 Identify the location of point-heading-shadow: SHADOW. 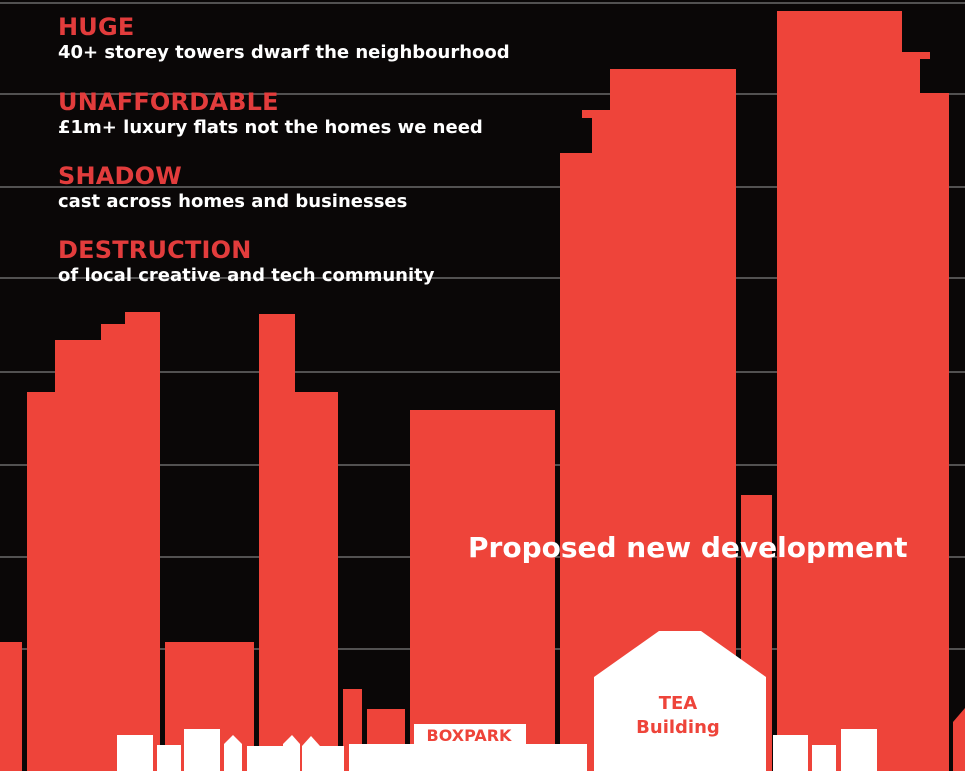
(120, 176).